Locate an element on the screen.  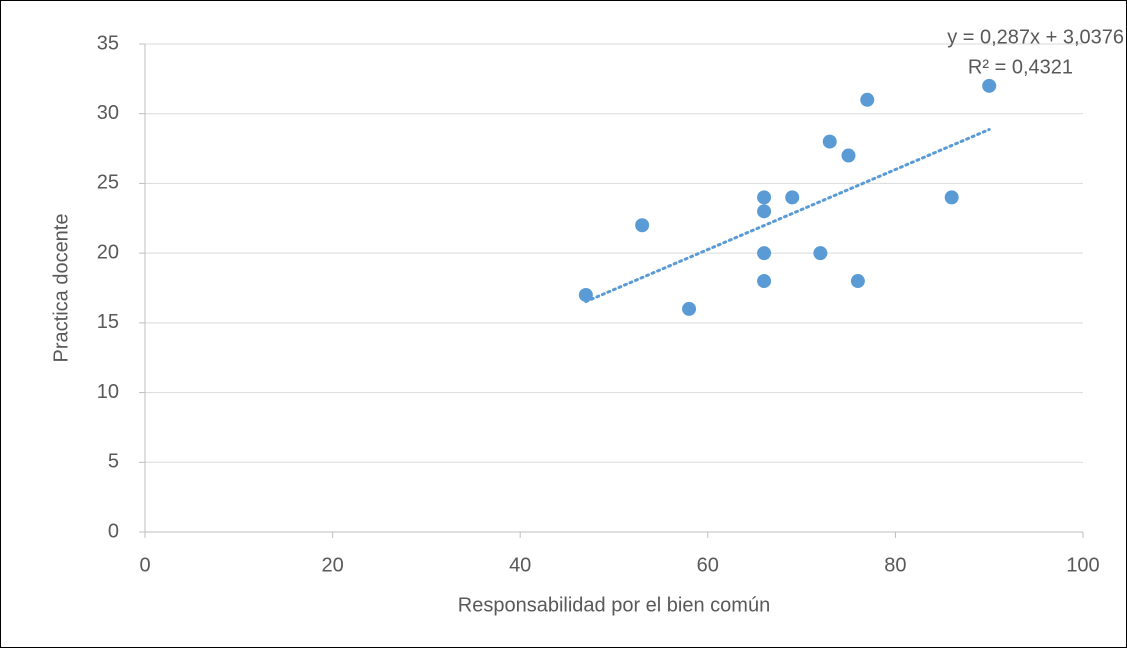
trendline-equation: y = 0,287x + 3,0376 is located at coordinates (1035, 37).